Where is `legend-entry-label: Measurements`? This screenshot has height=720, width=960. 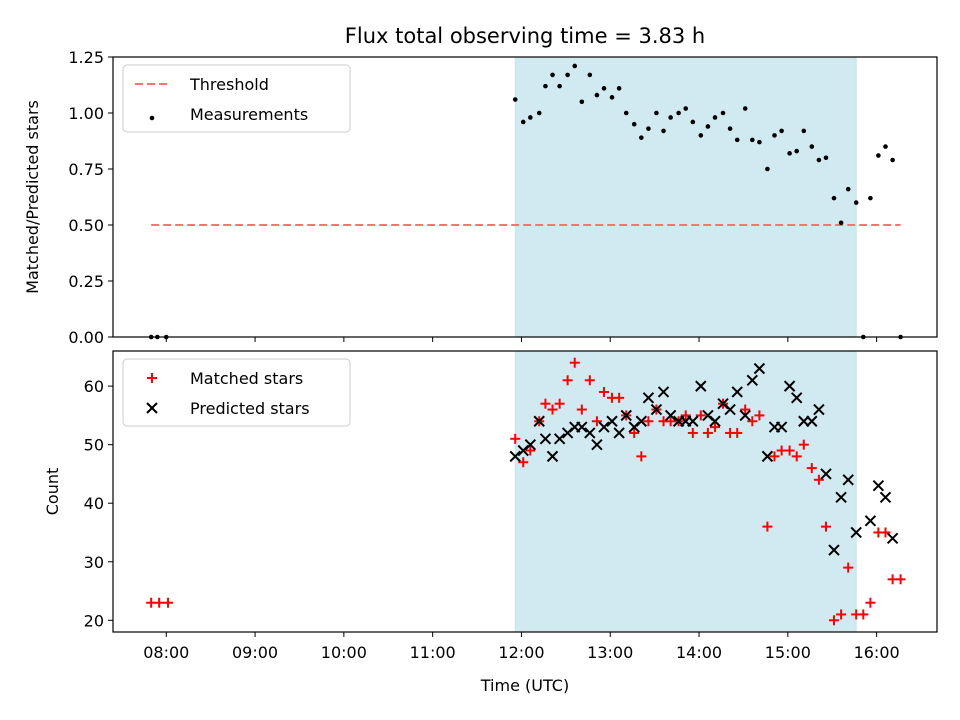 legend-entry-label: Measurements is located at coordinates (249, 114).